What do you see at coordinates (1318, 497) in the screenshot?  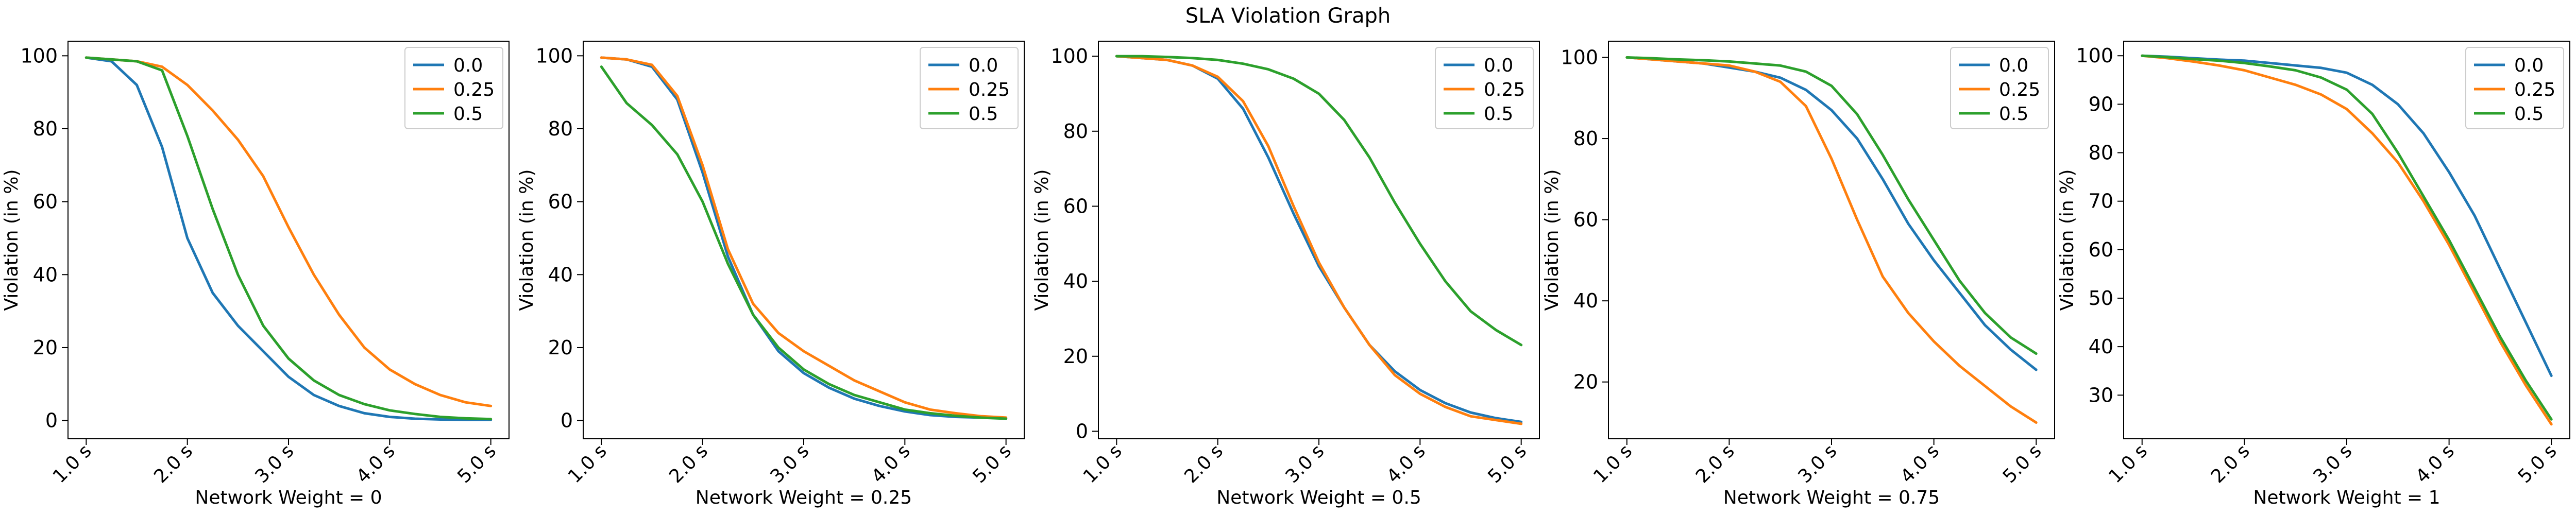 I see `x-axis-label: Network Weight = 0.5` at bounding box center [1318, 497].